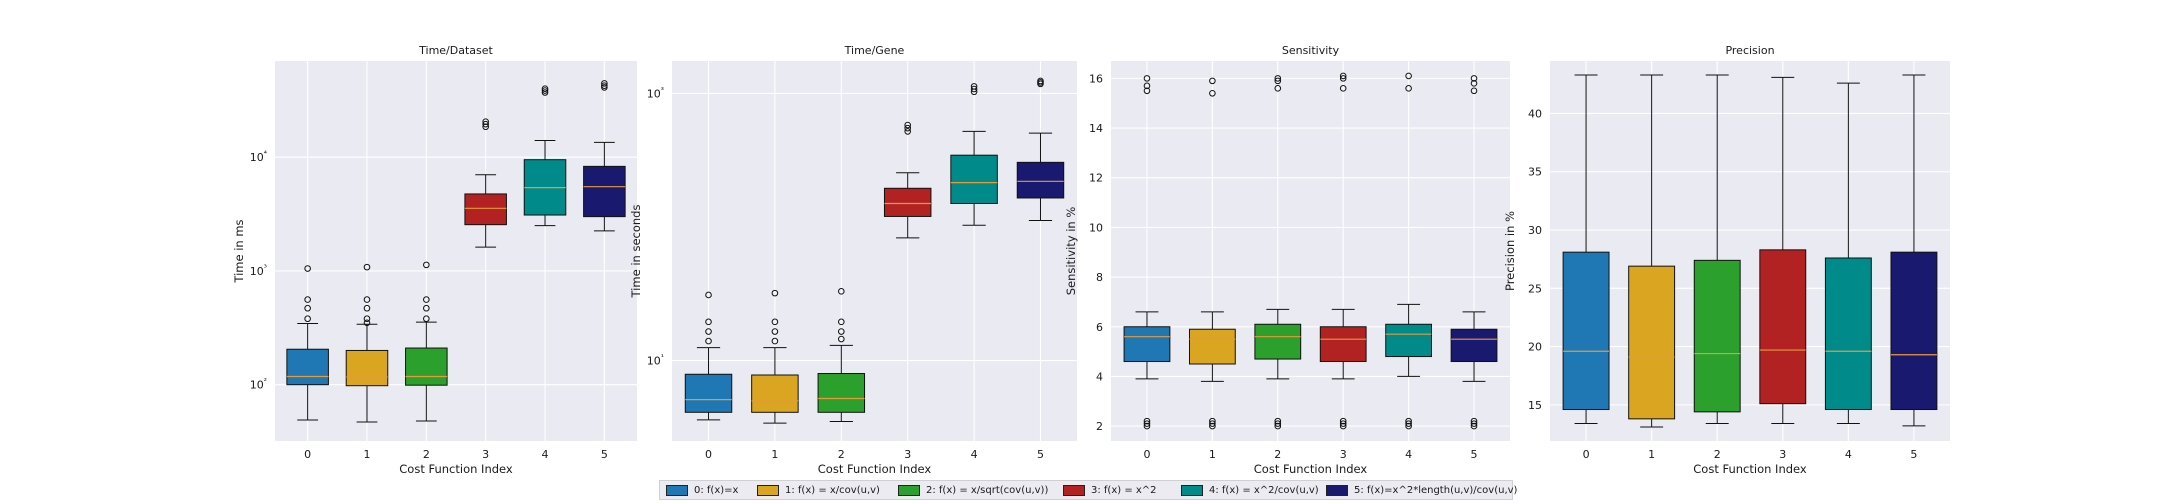 Image resolution: width=2160 pixels, height=504 pixels. I want to click on y-axis-label: Precision in %, so click(1510, 251).